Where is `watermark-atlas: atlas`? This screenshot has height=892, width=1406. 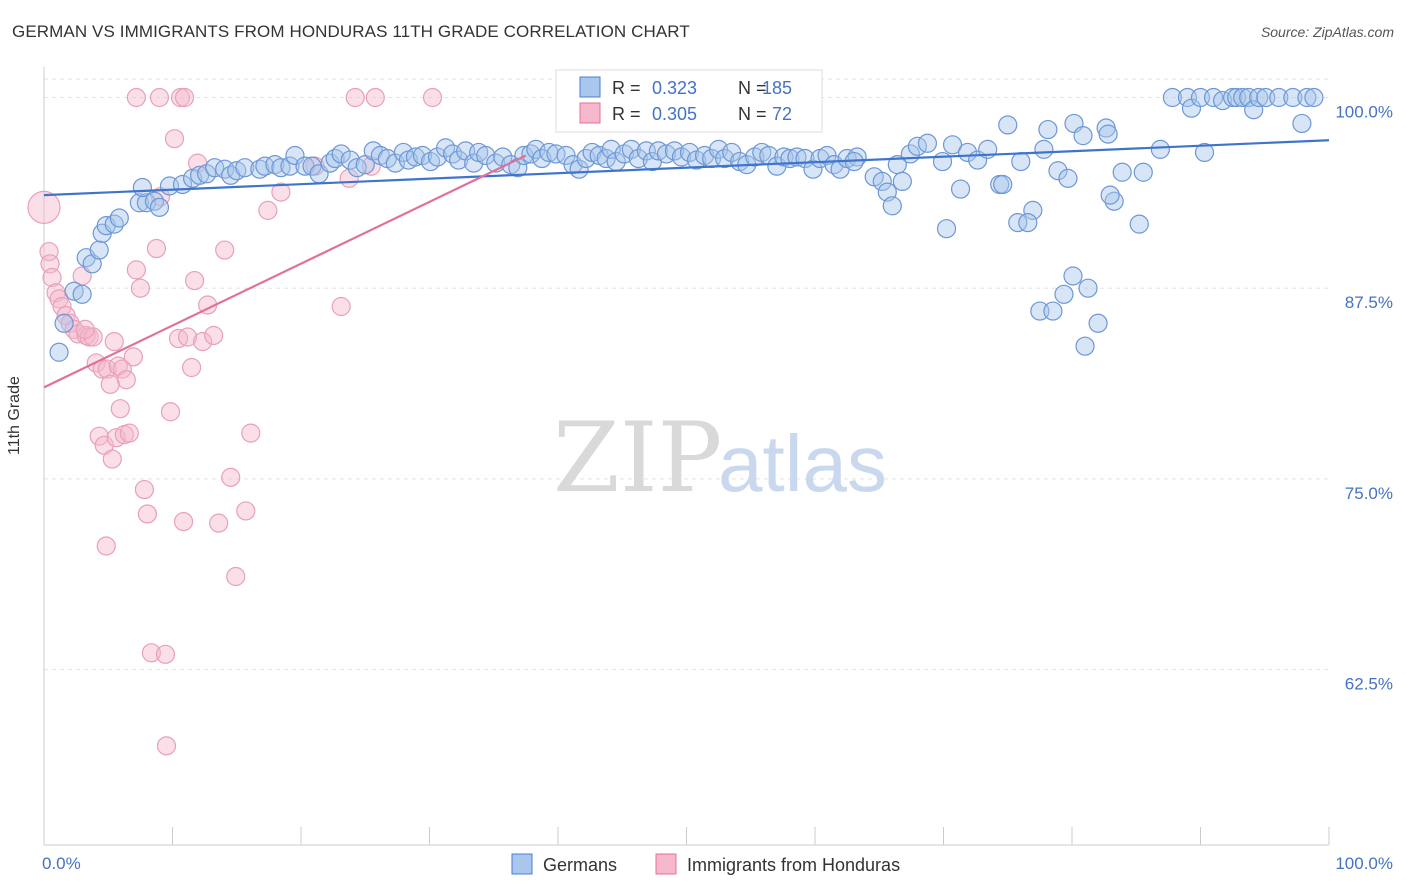 watermark-atlas: atlas is located at coordinates (802, 463).